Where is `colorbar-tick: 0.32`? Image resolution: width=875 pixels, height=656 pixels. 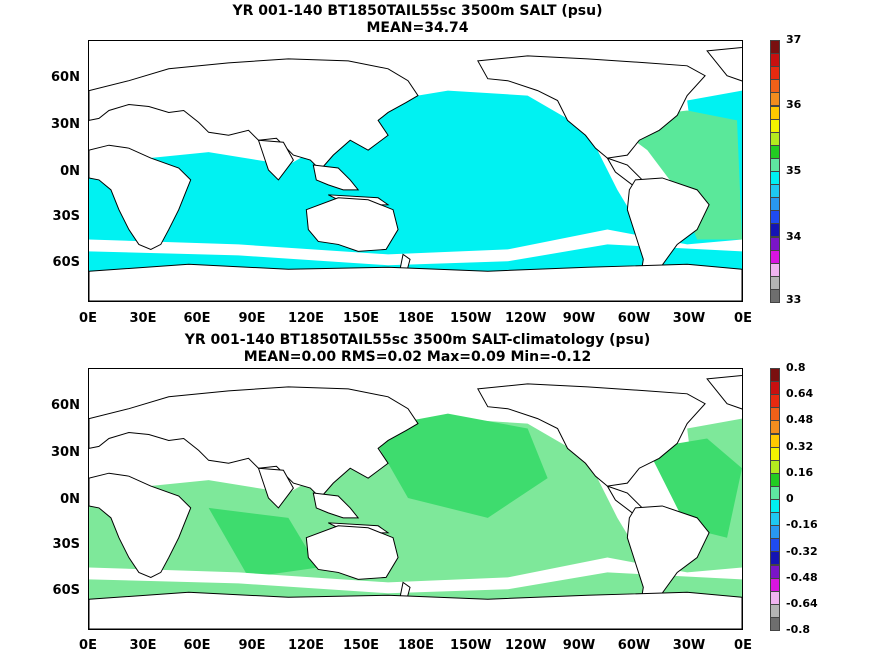
colorbar-tick: 0.32 is located at coordinates (800, 446).